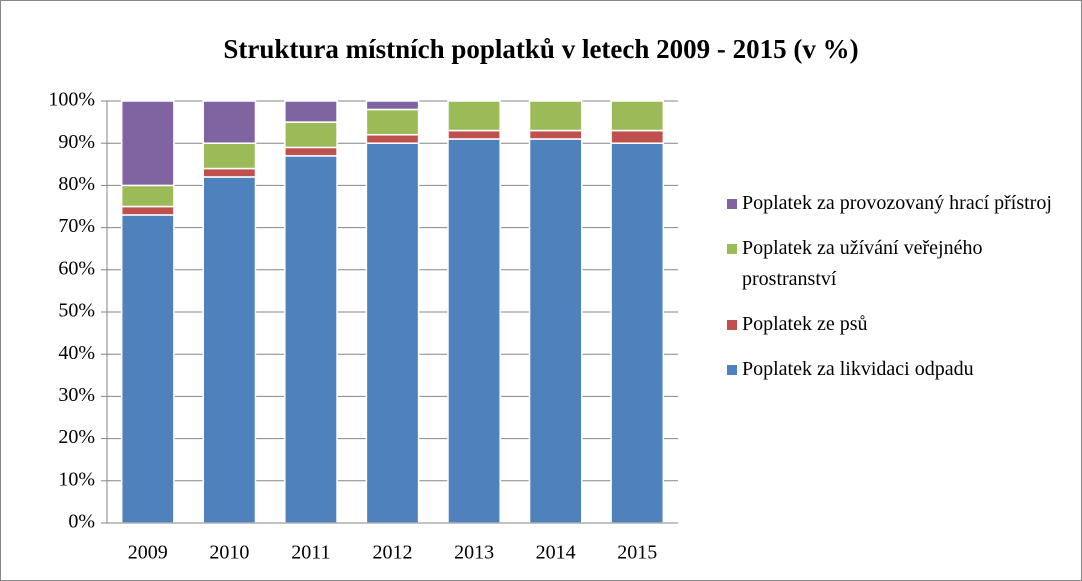  Describe the element at coordinates (229, 553) in the screenshot. I see `x-tick-label: 2010` at that location.